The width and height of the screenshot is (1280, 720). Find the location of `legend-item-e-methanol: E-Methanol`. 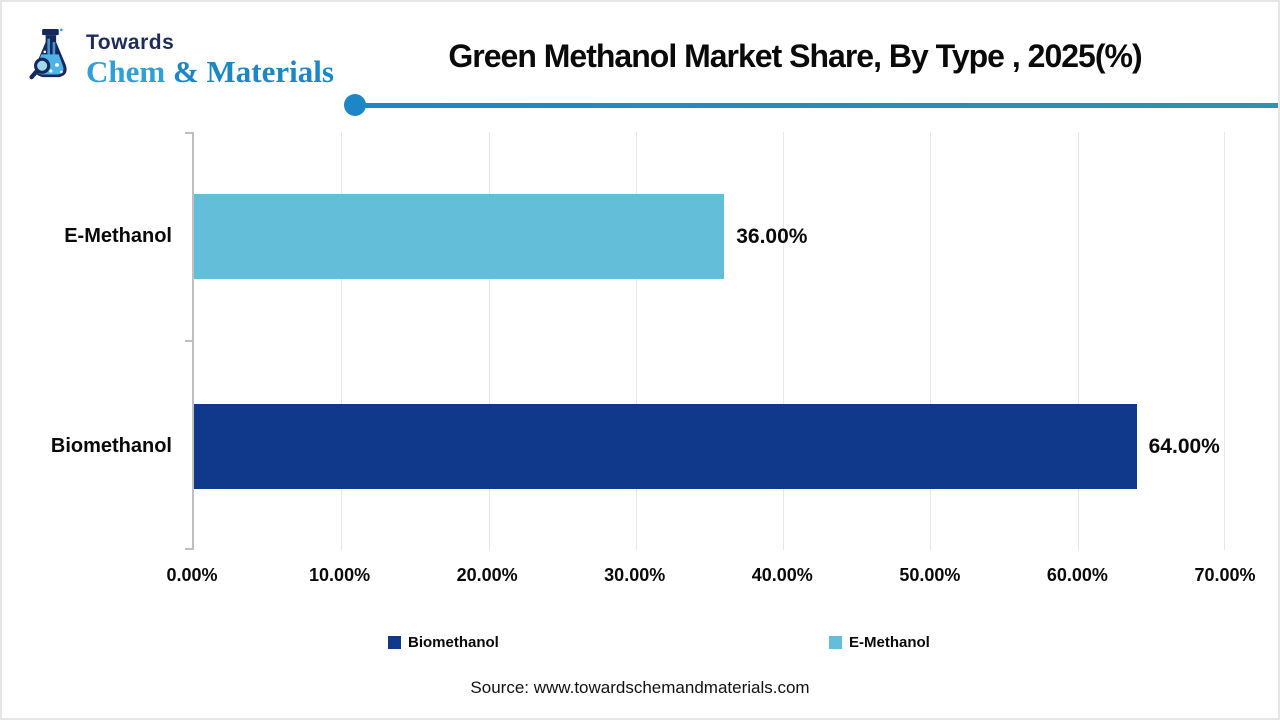

legend-item-e-methanol: E-Methanol is located at coordinates (879, 642).